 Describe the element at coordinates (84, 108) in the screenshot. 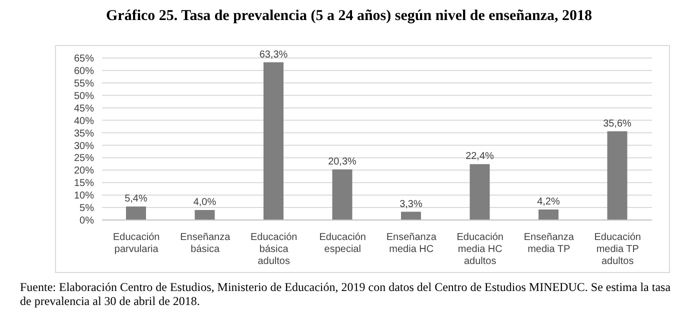

I see `y-tick-label: 45%` at that location.